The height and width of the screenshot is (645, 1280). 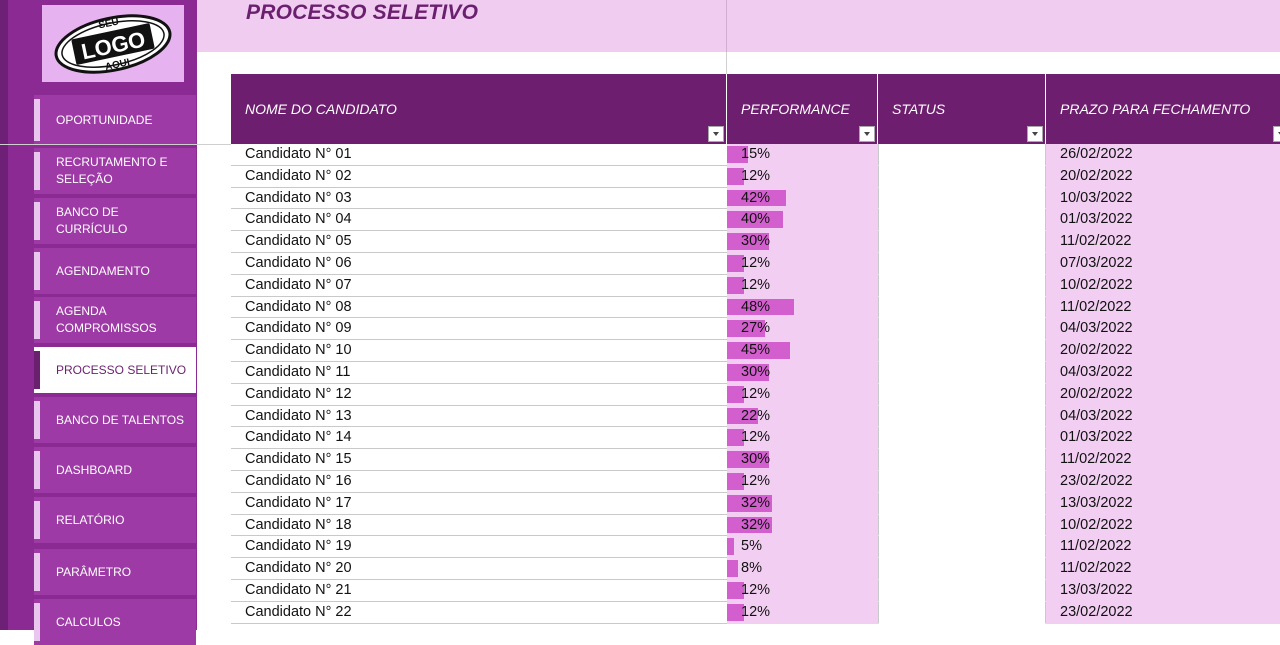 What do you see at coordinates (479, 285) in the screenshot?
I see `candidate-name-cell: Candidato N° 07` at bounding box center [479, 285].